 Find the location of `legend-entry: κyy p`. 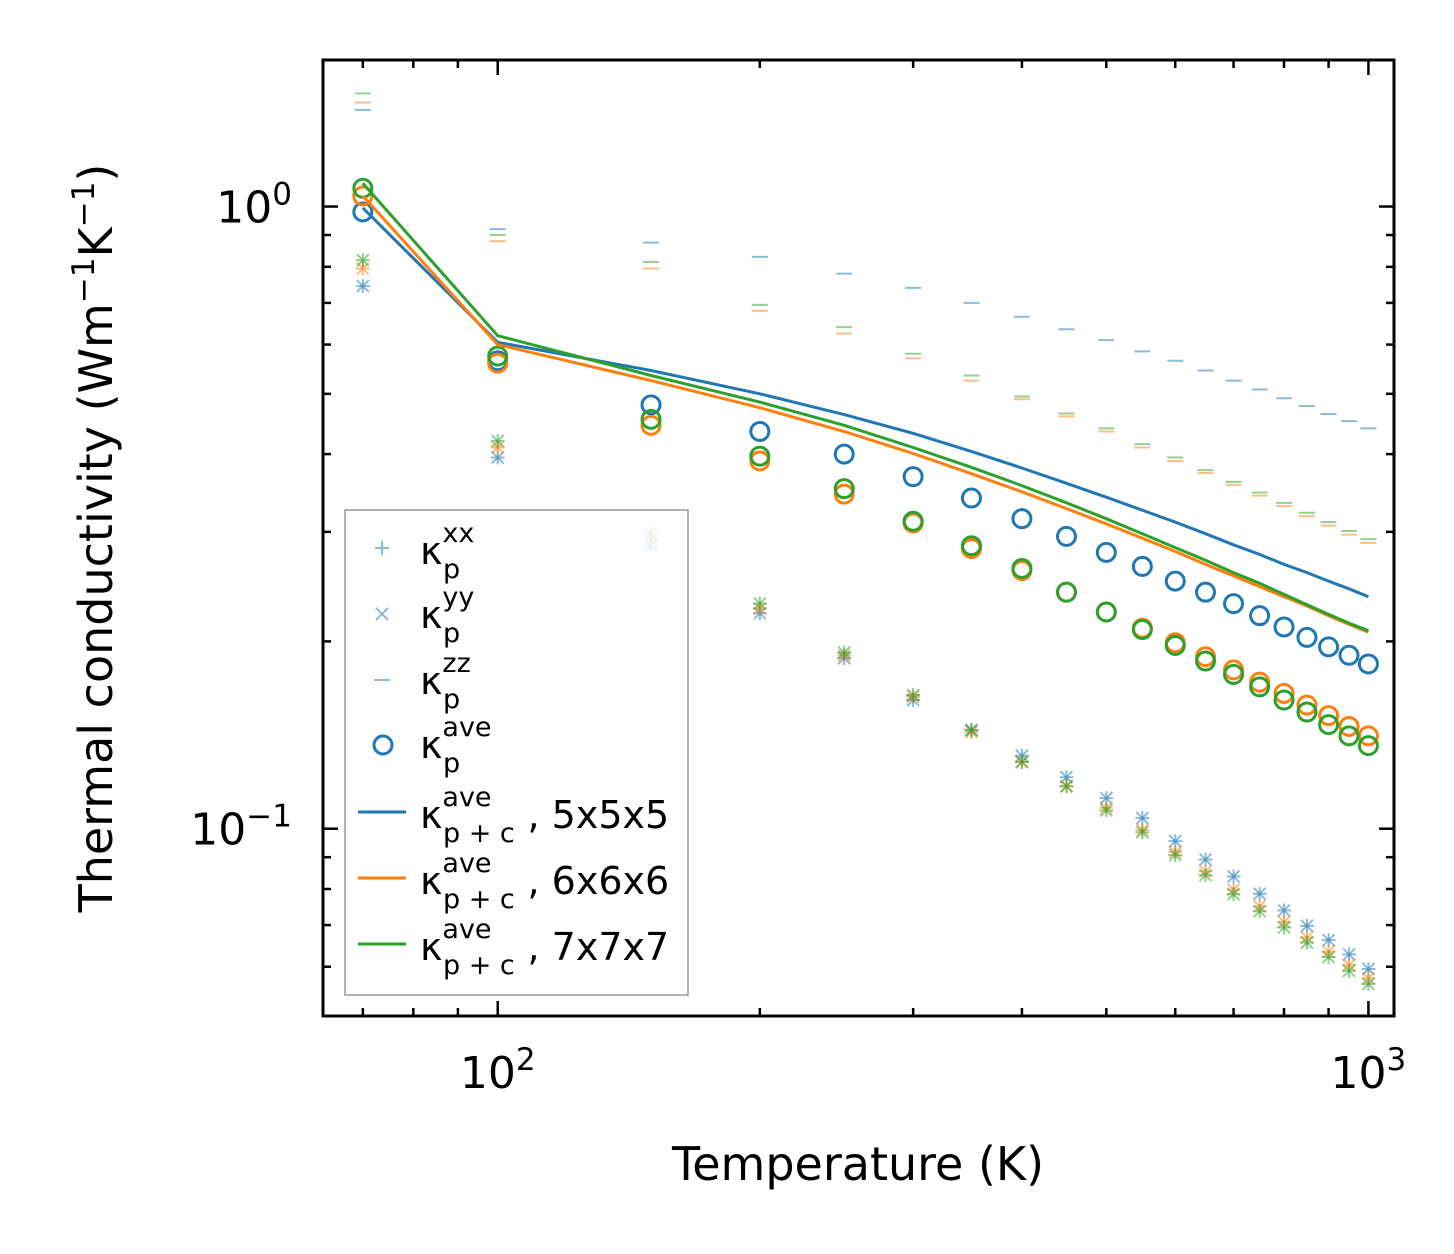

legend-entry: κyy p is located at coordinates (424, 615).